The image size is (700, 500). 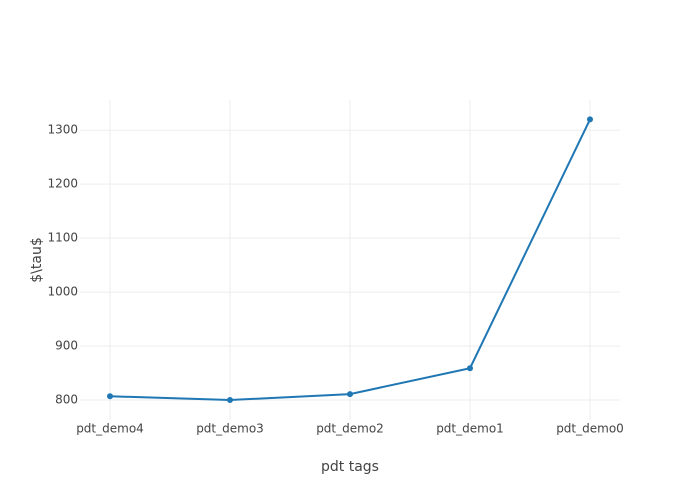 What do you see at coordinates (470, 429) in the screenshot?
I see `x-tick-label: pdt_demo1` at bounding box center [470, 429].